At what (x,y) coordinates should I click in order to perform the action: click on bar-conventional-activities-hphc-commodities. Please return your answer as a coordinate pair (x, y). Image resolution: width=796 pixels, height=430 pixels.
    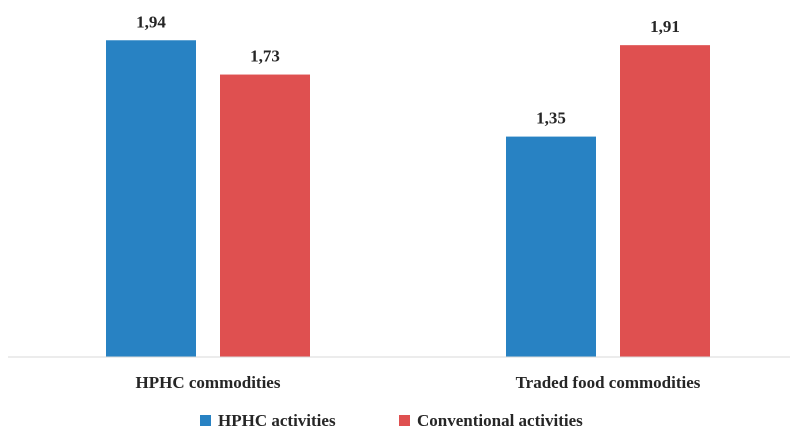
    Looking at the image, I should click on (265, 215).